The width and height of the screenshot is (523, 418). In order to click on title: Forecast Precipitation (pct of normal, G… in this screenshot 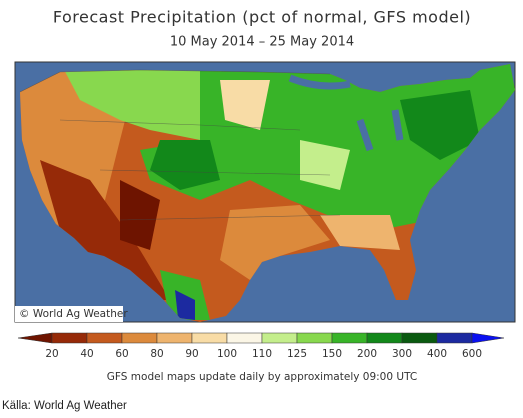, I will do `click(262, 17)`.